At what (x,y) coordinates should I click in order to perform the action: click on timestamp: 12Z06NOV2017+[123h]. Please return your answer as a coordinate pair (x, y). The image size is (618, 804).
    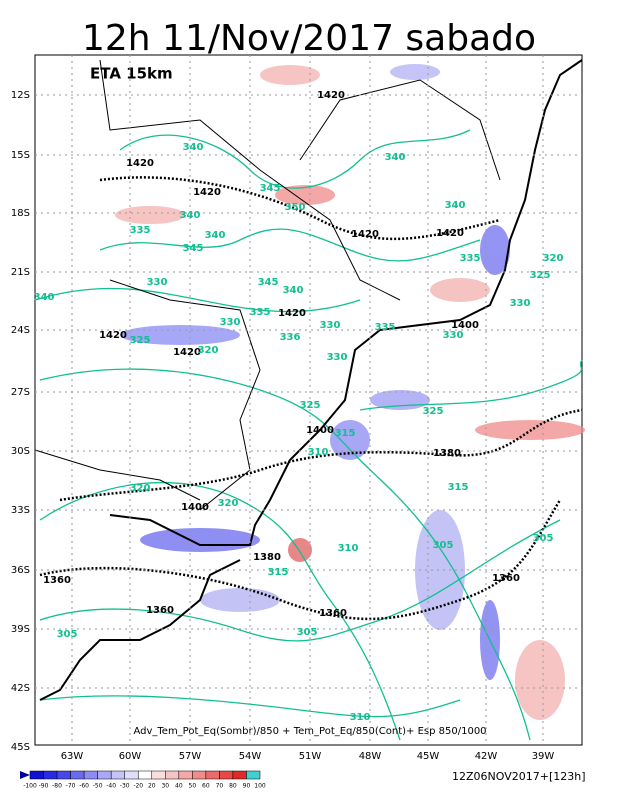
    Looking at the image, I should click on (519, 776).